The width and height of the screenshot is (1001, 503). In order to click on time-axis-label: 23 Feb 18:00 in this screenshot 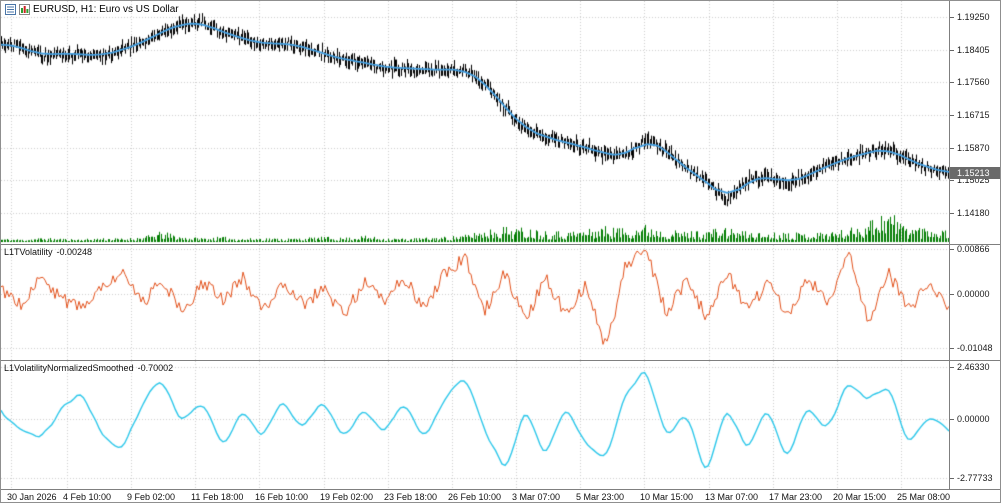, I will do `click(411, 497)`.